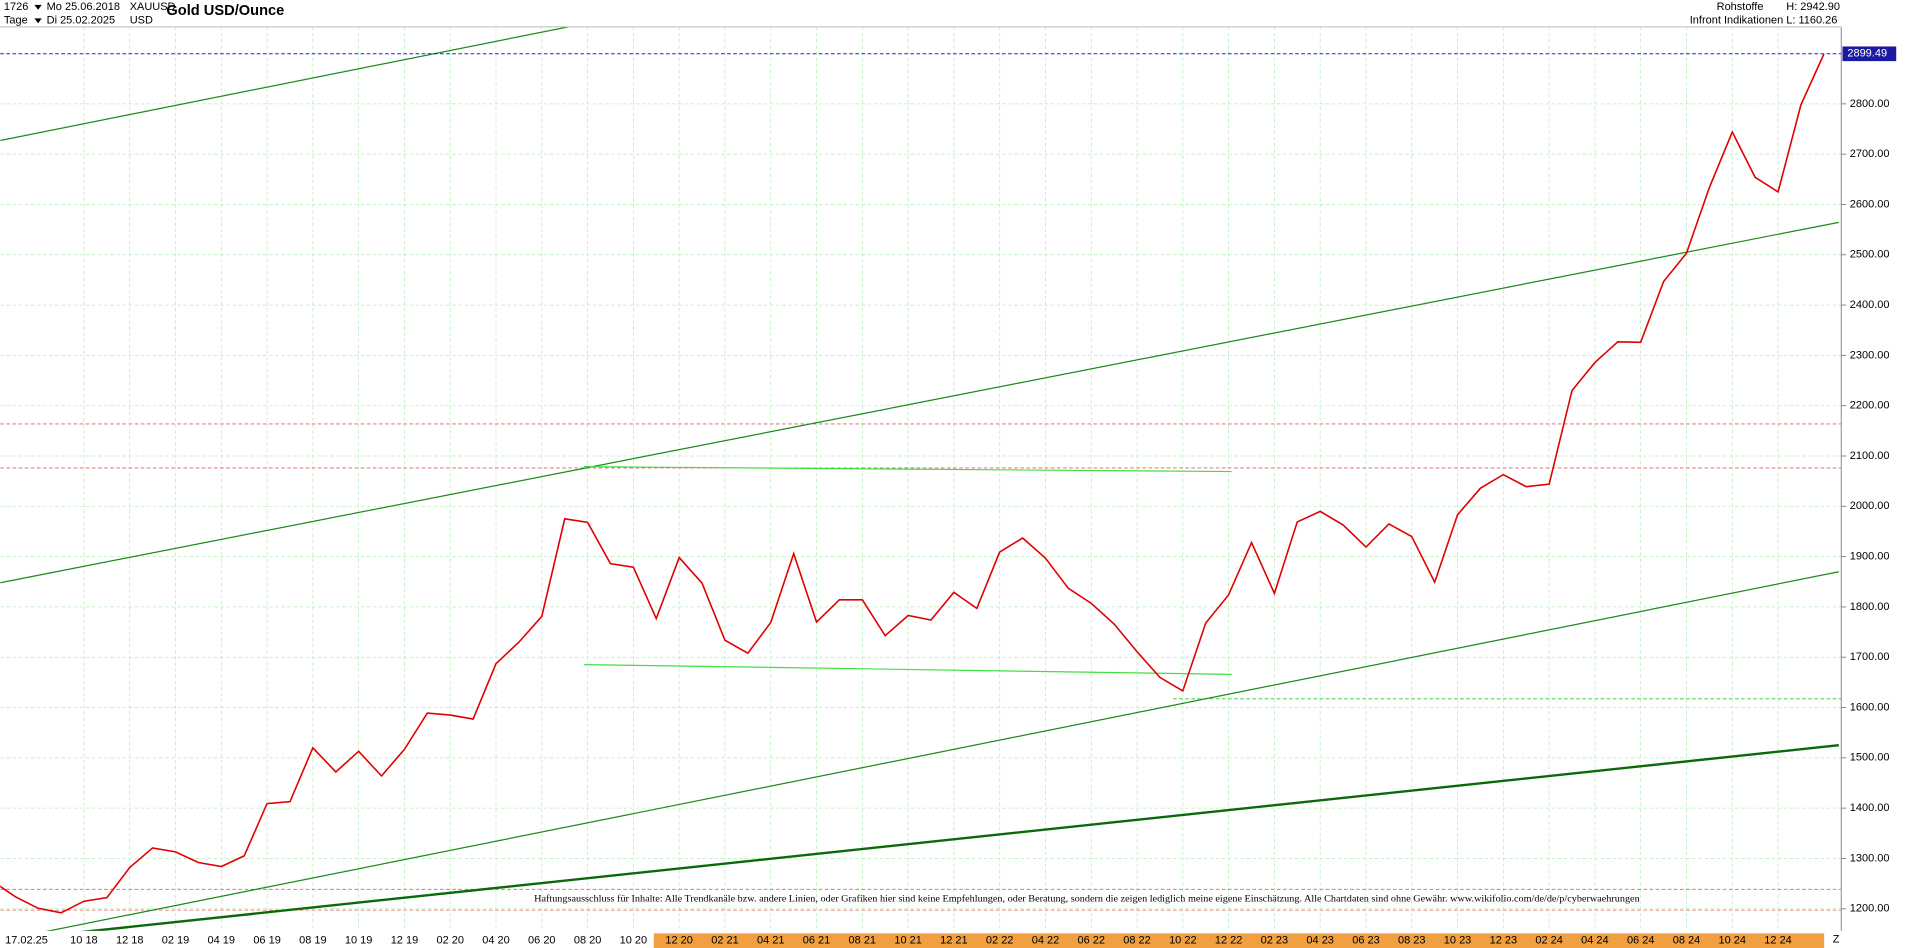  Describe the element at coordinates (1811, 21) in the screenshot. I see `low: L: 1160.26` at that location.